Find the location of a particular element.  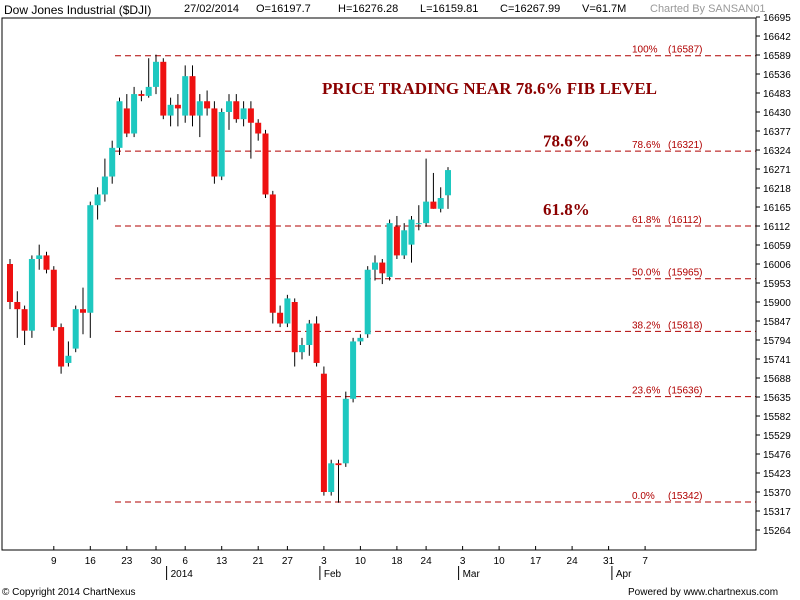

x-tick-label: 13 is located at coordinates (222, 561).